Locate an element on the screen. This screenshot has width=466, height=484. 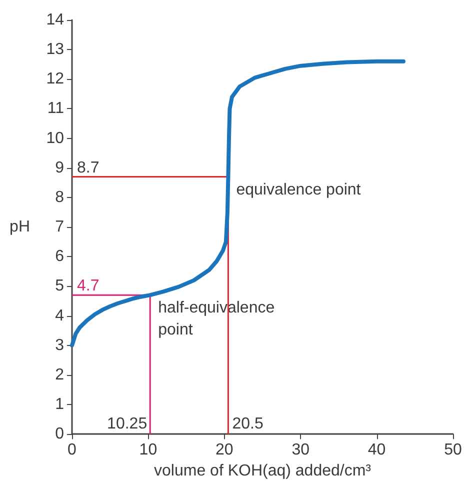
y-tick-label: 0 is located at coordinates (59, 434).